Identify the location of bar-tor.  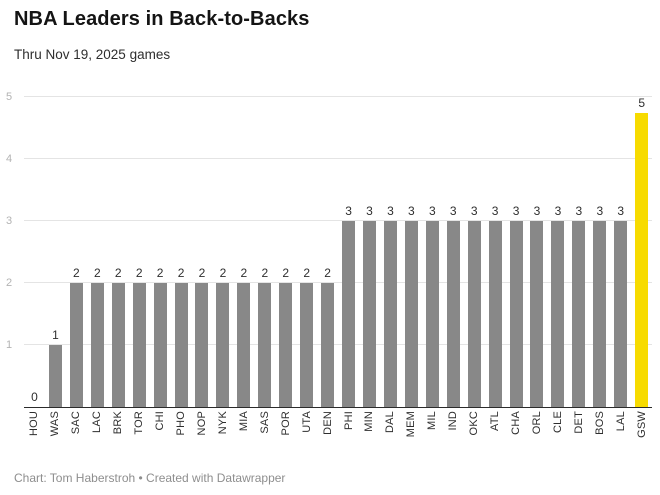
(139, 345).